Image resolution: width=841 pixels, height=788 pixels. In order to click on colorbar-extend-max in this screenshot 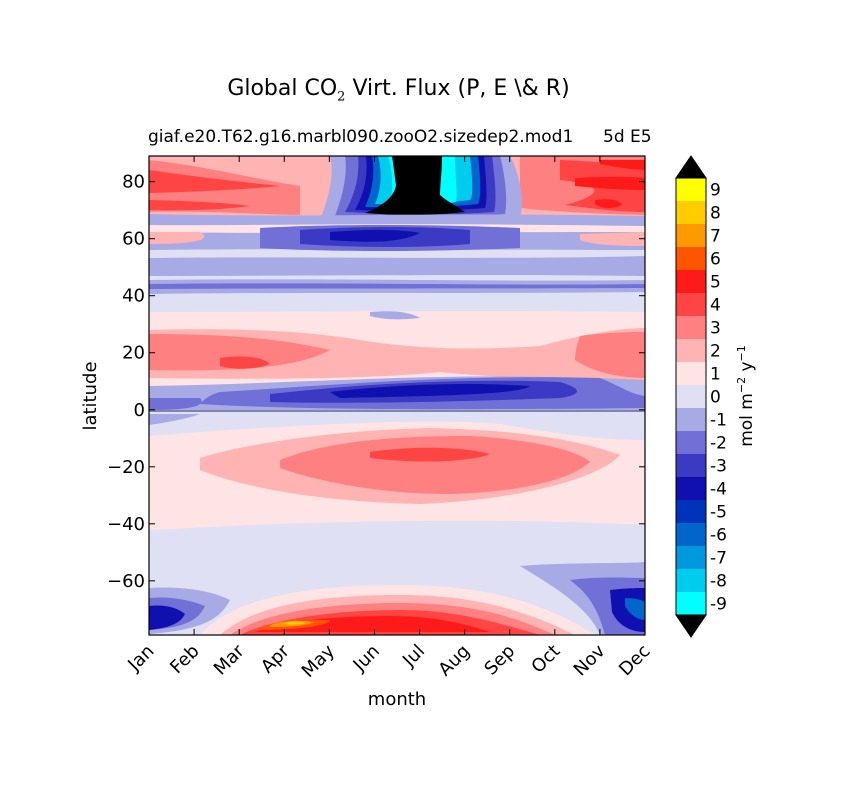, I will do `click(691, 167)`.